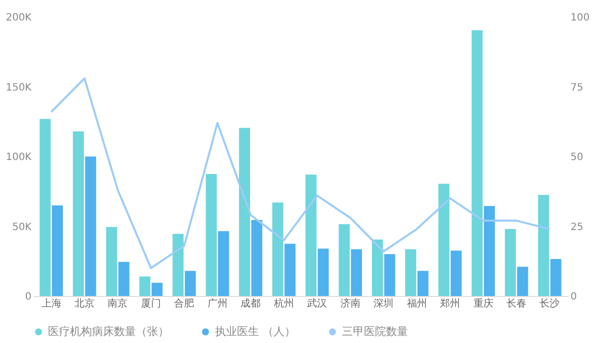 The height and width of the screenshot is (343, 600). Describe the element at coordinates (250, 304) in the screenshot. I see `x-tick-label: 成都` at that location.